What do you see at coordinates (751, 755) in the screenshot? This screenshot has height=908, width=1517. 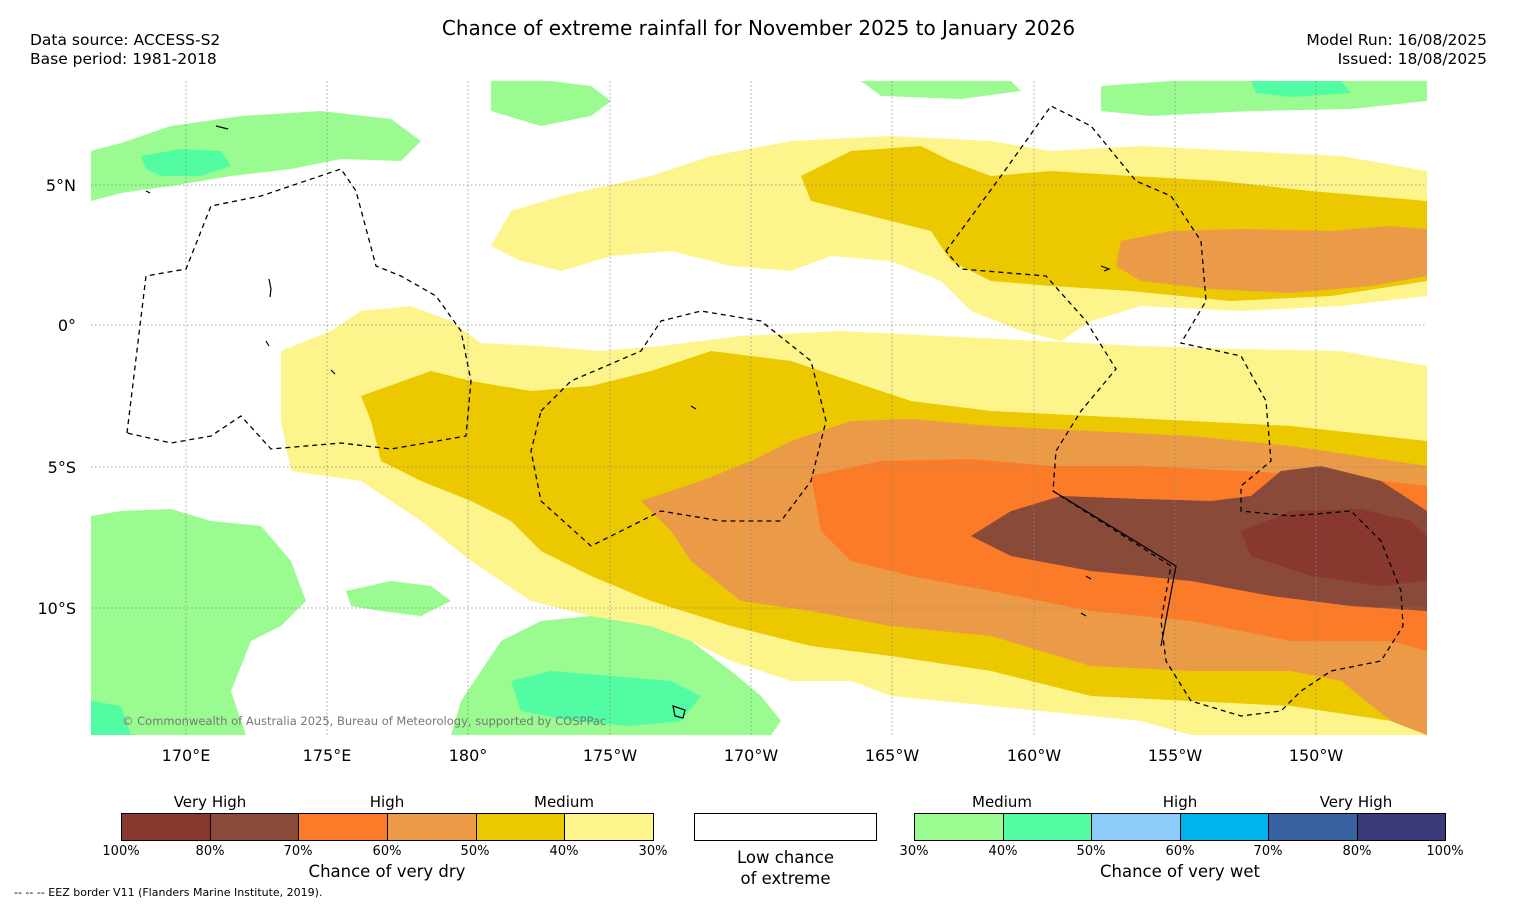 I see `lon-label-170w: 170°W` at bounding box center [751, 755].